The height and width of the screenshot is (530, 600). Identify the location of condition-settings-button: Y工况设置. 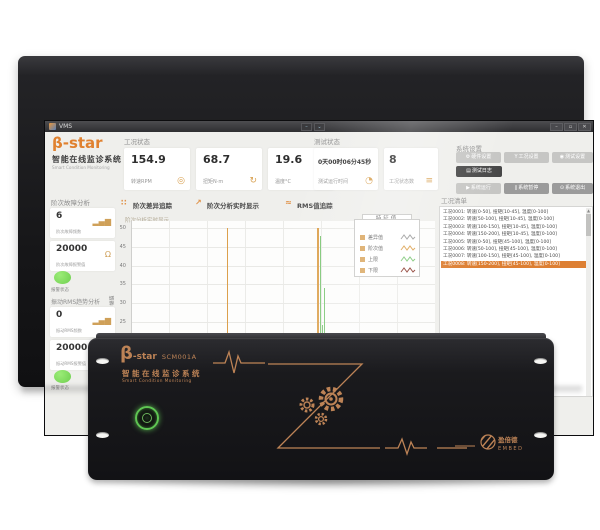
(526, 157).